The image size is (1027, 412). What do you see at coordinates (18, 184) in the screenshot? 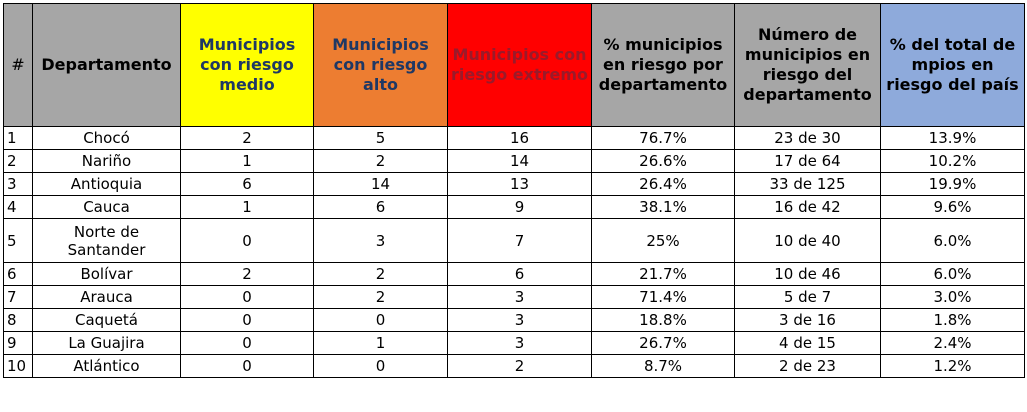
I see `row-number: 3` at bounding box center [18, 184].